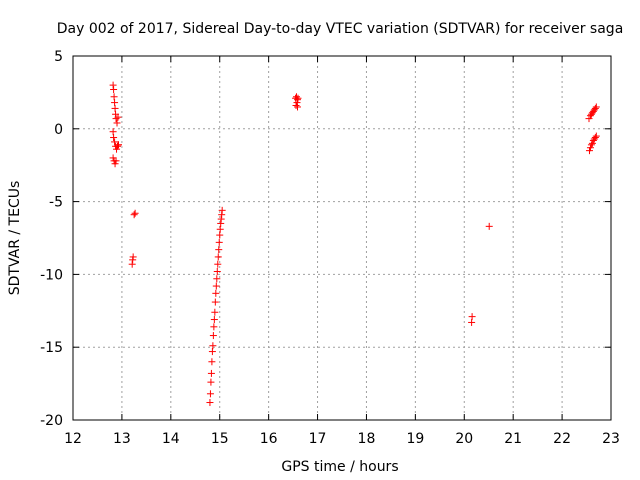 The image size is (640, 480). I want to click on y-tick-label: -20, so click(51, 421).